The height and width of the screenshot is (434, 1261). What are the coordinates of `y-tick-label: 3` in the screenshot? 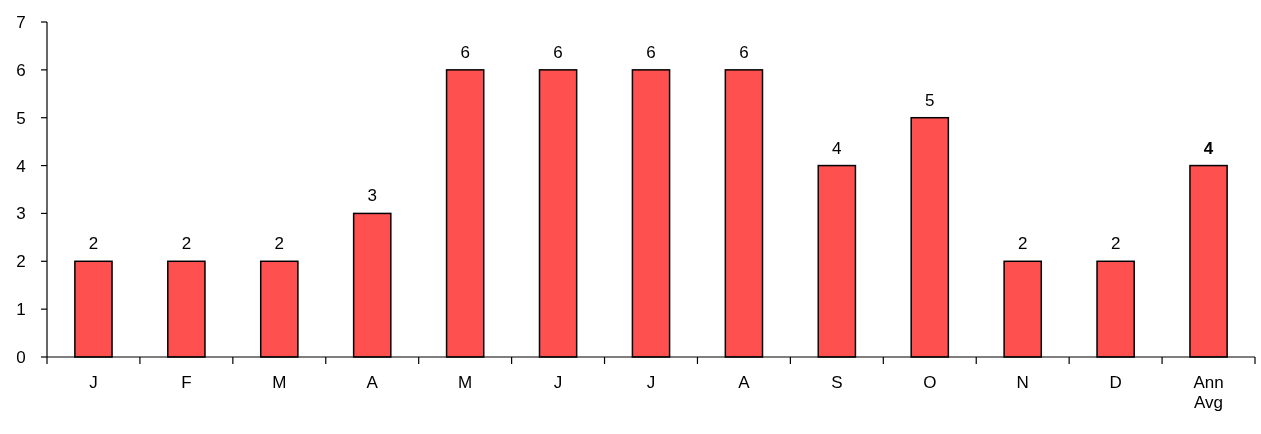 It's located at (21, 214).